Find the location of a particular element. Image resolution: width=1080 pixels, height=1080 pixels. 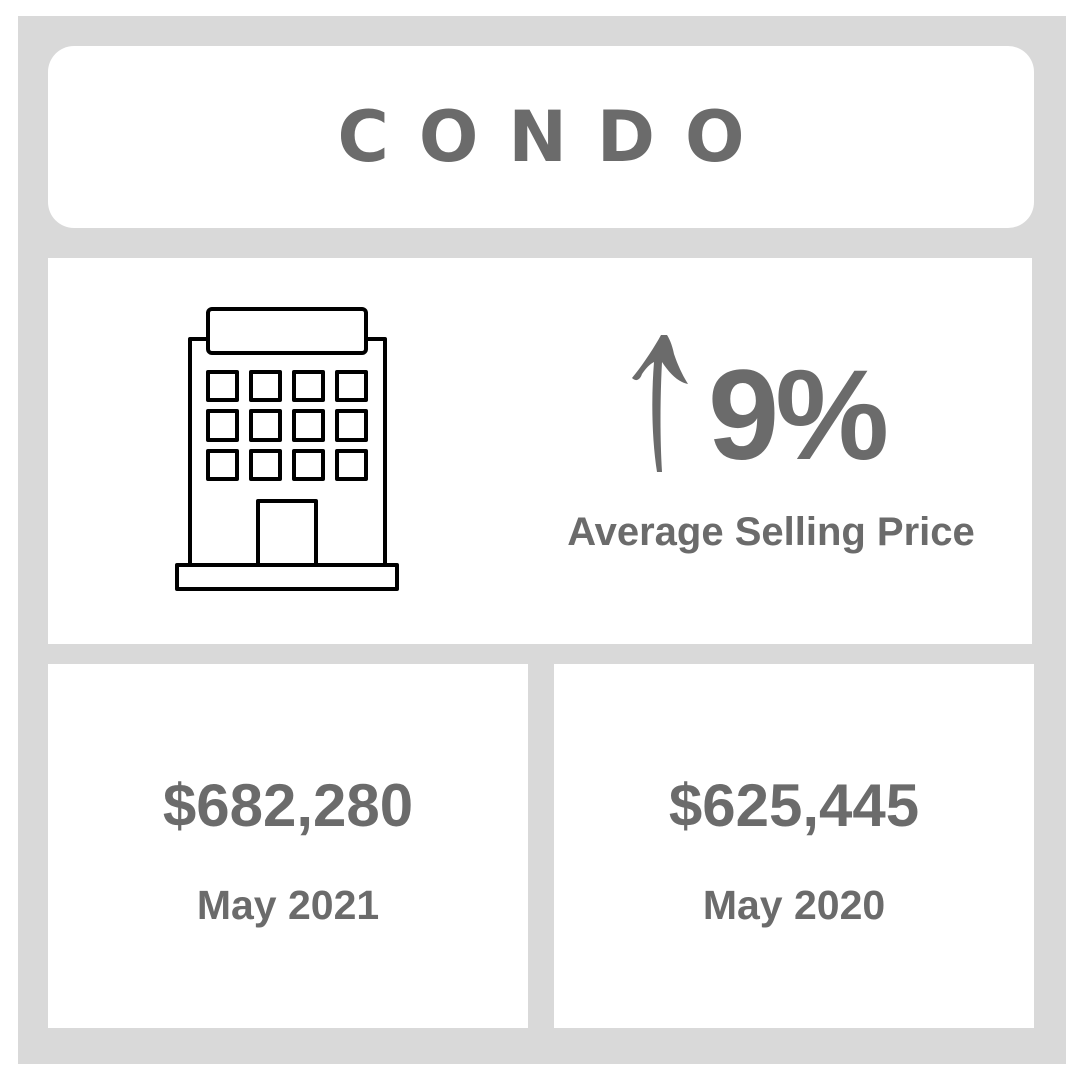

change-percent: 9% is located at coordinates (798, 415).